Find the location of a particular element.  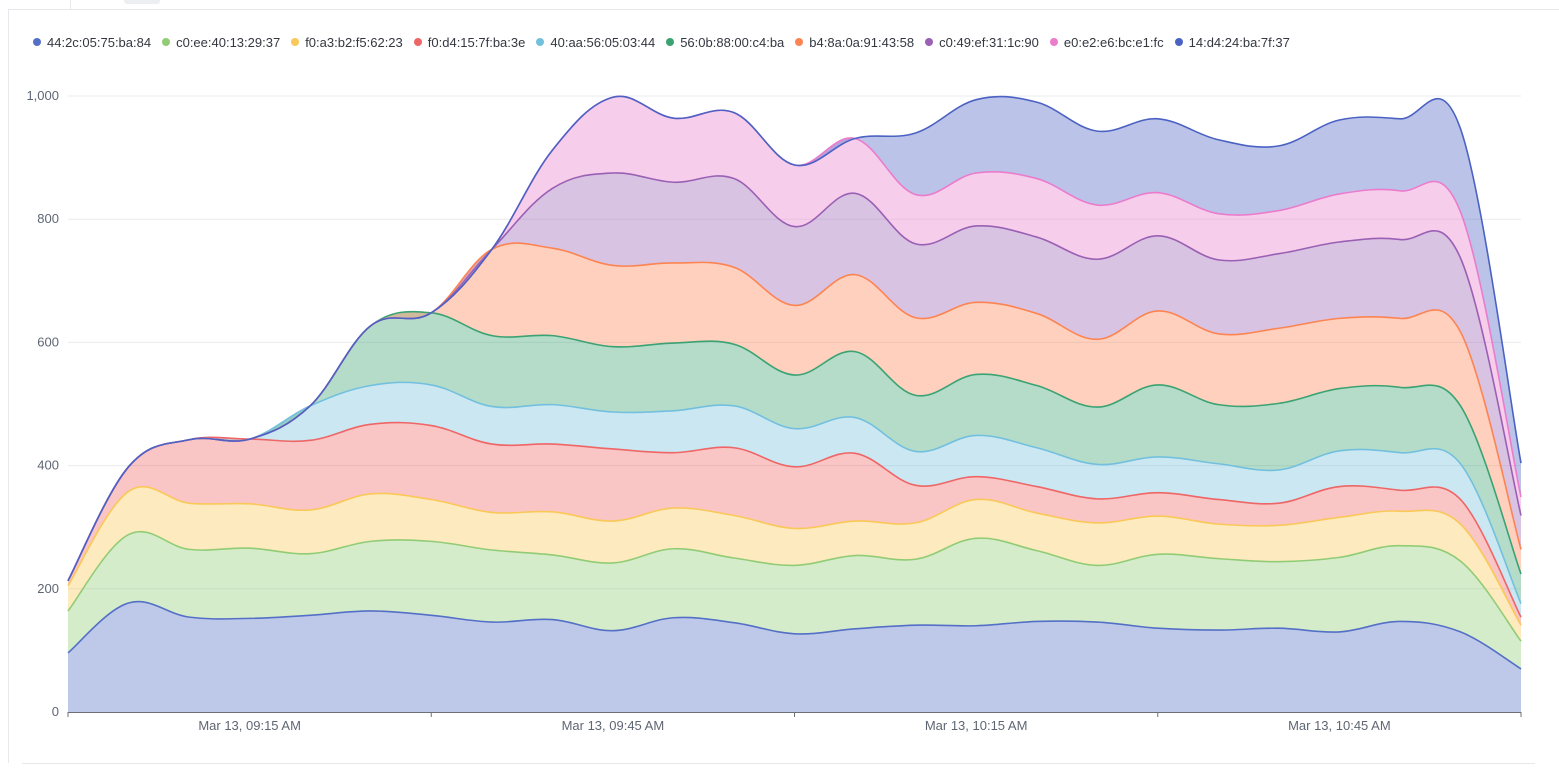

x-tick-label: Mar 13, 09:15 AM is located at coordinates (249, 725).